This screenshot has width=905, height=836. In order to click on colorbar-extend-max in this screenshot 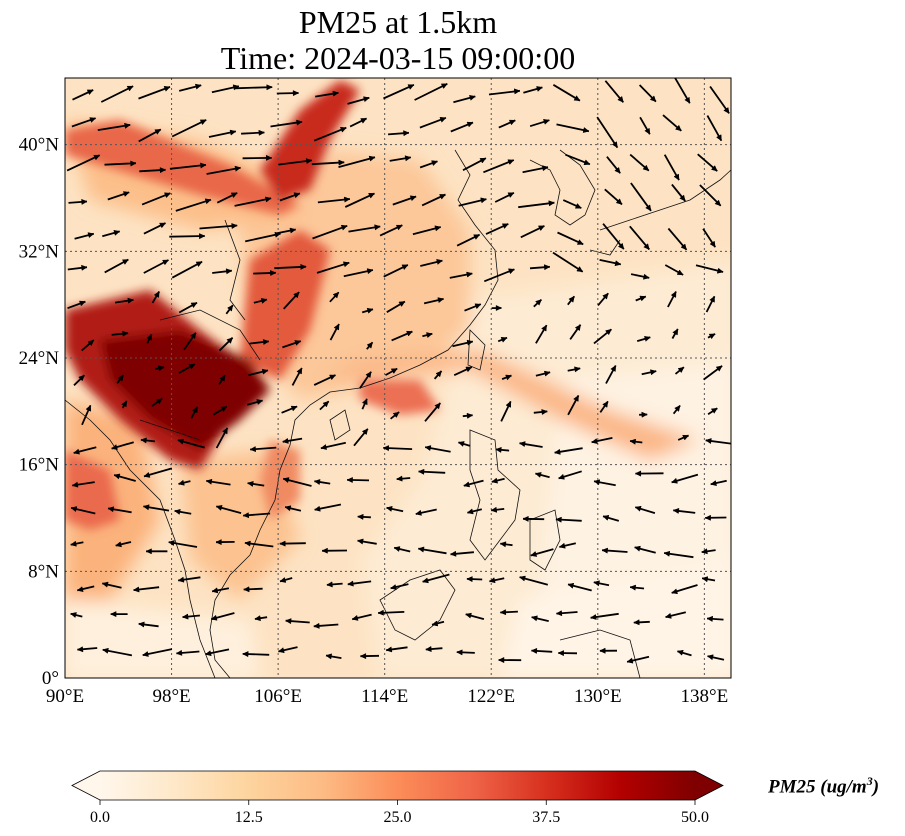, I will do `click(709, 785)`.